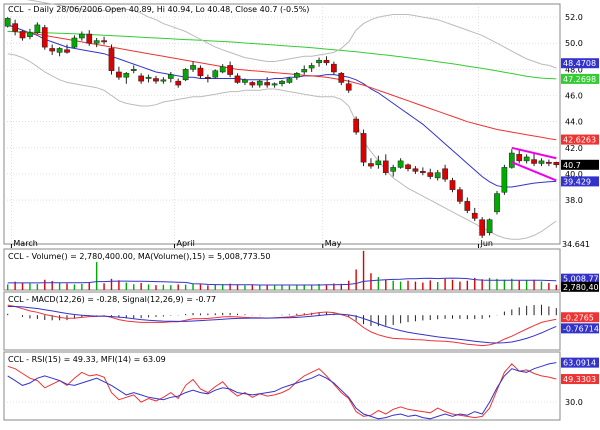 The image size is (600, 430). I want to click on price-tick-label: 42.0, so click(574, 148).